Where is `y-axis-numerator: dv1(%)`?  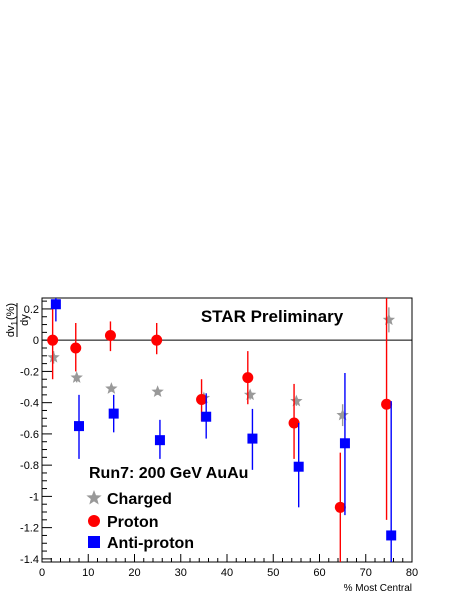
y-axis-numerator: dv1(%) is located at coordinates (12, 320).